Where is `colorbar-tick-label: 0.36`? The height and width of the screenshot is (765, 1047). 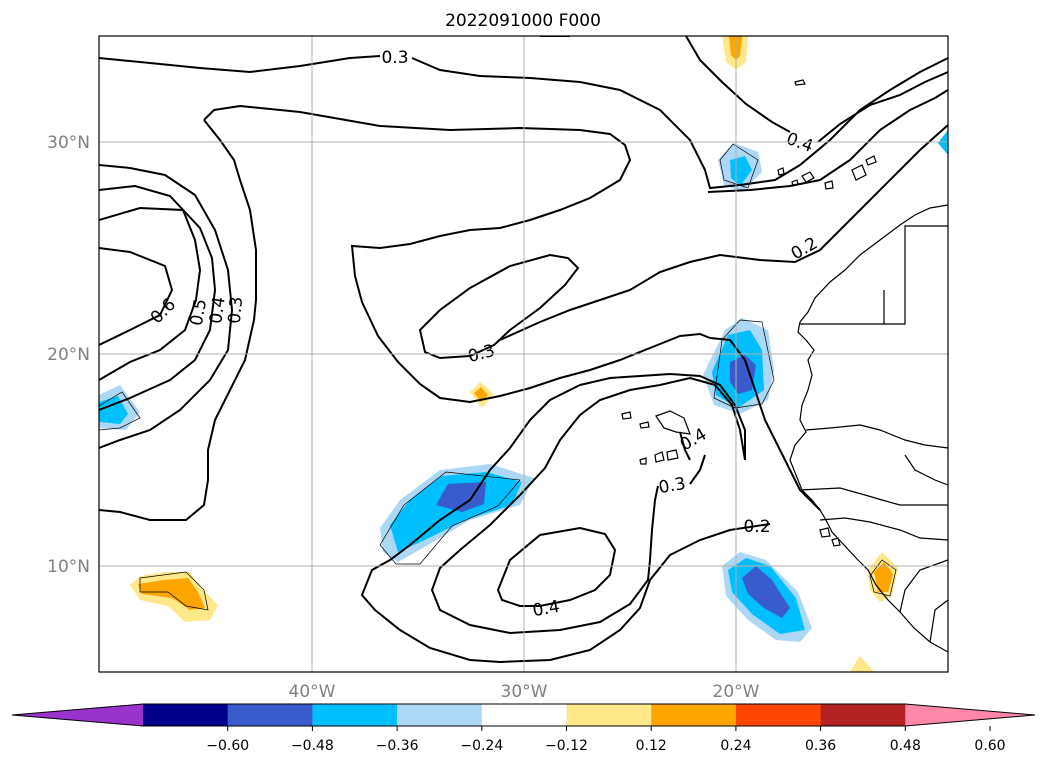
colorbar-tick-label: 0.36 is located at coordinates (820, 746).